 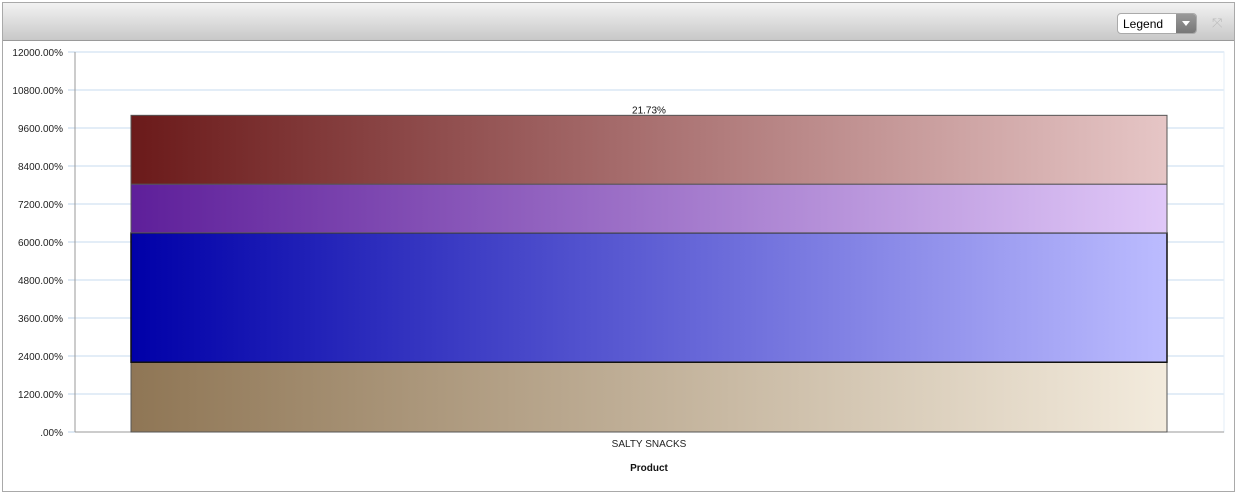 What do you see at coordinates (40, 319) in the screenshot?
I see `y-tick-label: 3600.00%` at bounding box center [40, 319].